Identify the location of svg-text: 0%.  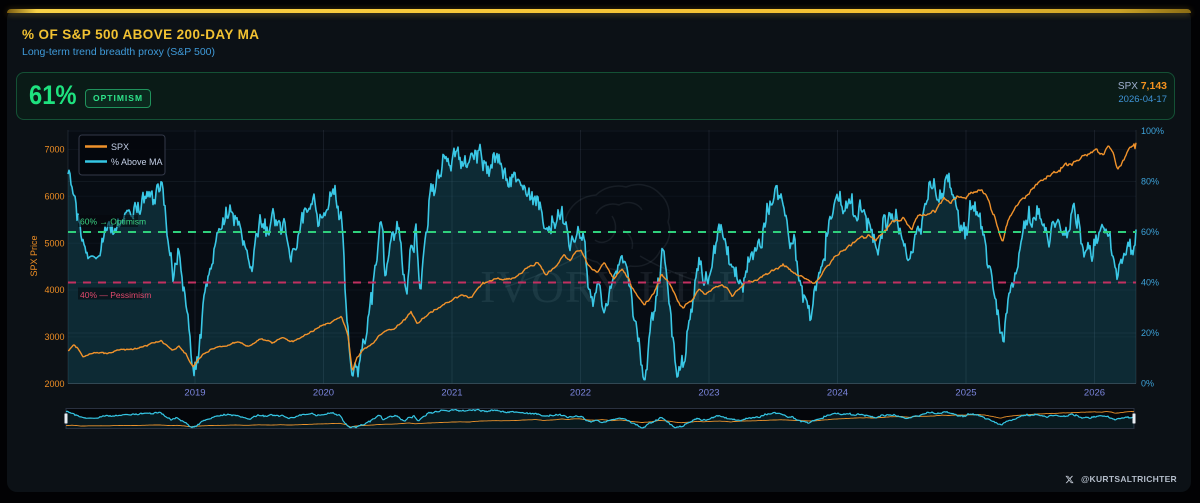
(1147, 384).